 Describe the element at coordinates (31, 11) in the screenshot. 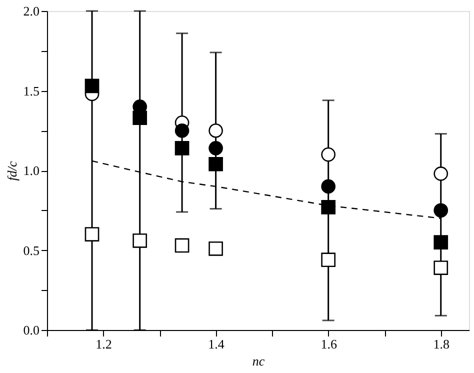

I see `y-tick-label: 2.0` at that location.